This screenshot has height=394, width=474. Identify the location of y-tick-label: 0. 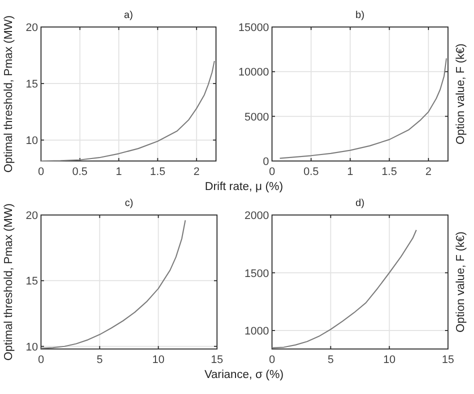
(265, 162).